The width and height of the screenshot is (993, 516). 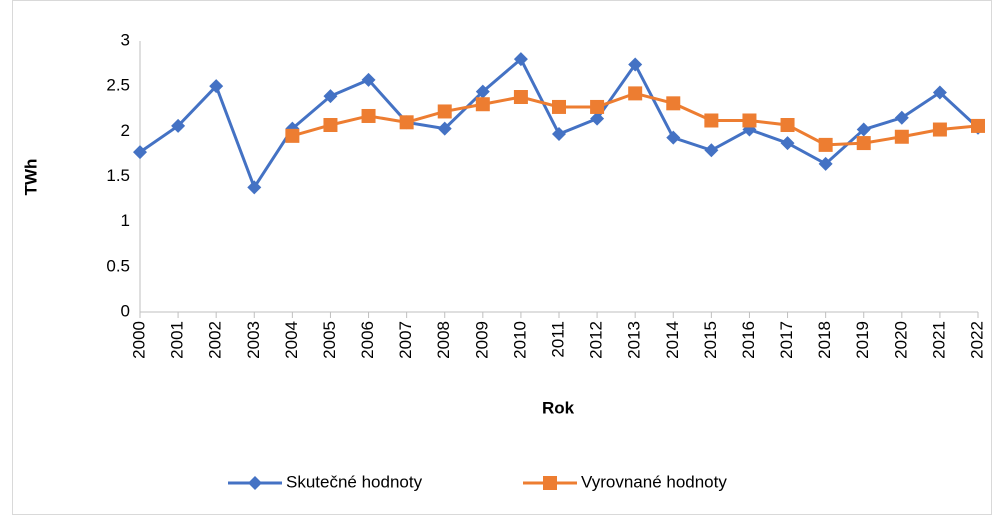 I want to click on x-tick-label: 2013, so click(x=634, y=340).